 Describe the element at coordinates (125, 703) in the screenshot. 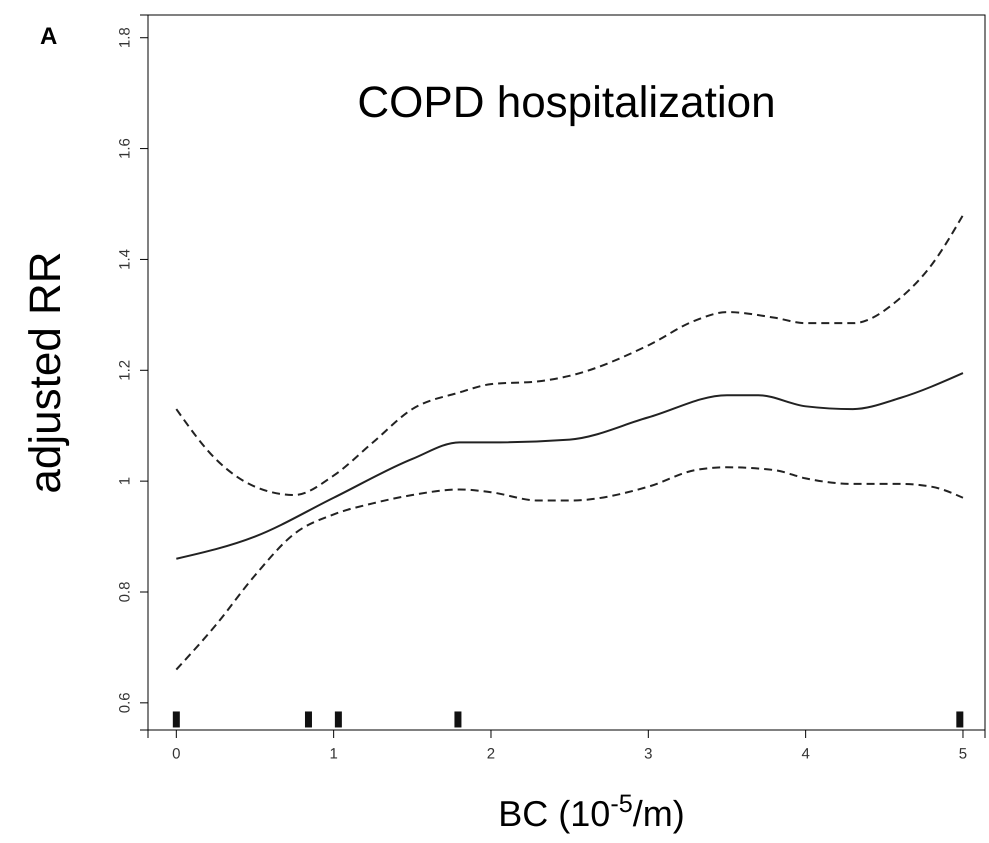

I see `y-tick-label: 0.6` at that location.